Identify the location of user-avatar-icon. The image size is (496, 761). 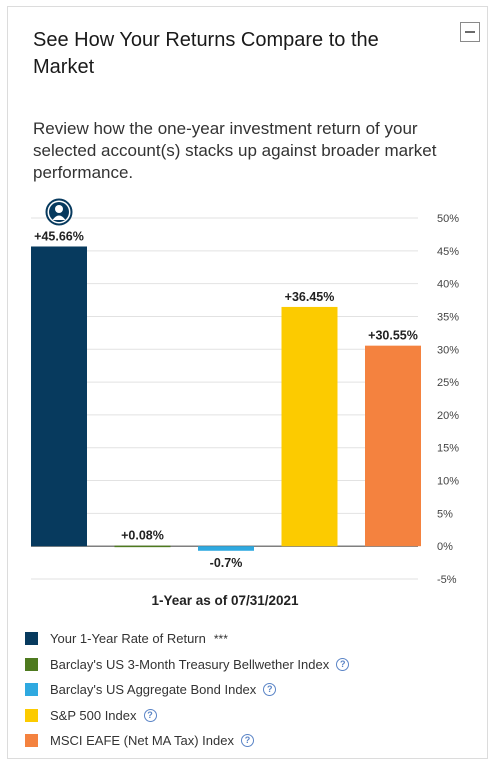
(59, 212).